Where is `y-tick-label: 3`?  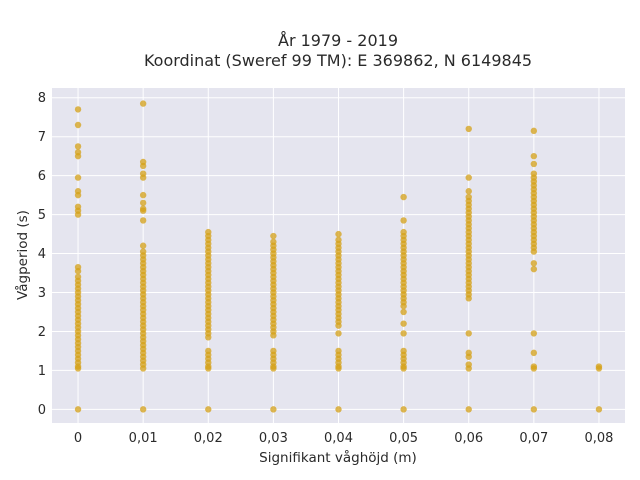
y-tick-label: 3 is located at coordinates (42, 293).